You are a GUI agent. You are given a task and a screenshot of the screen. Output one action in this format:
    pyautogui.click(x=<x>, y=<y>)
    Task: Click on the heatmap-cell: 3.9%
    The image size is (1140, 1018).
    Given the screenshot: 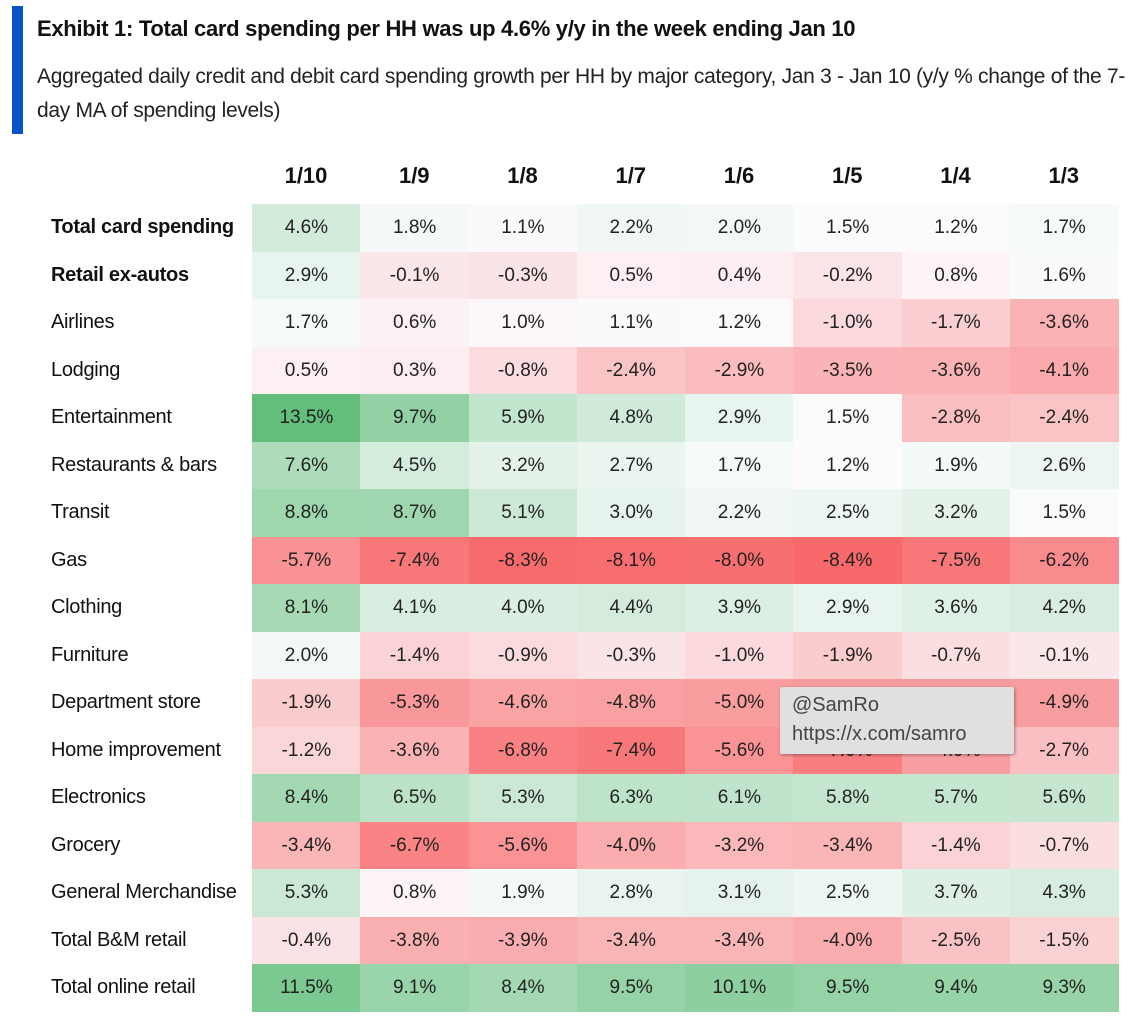 What is the action you would take?
    pyautogui.click(x=739, y=608)
    